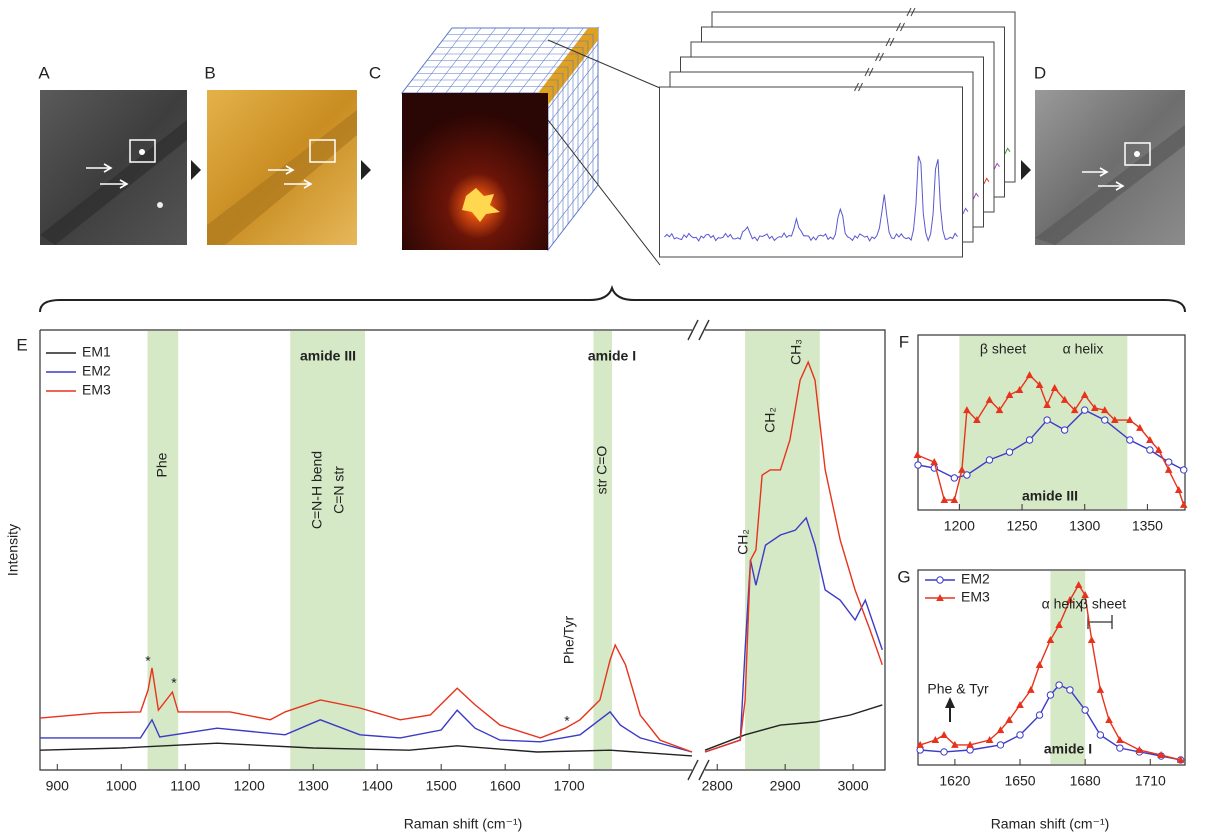 The image size is (1207, 837). I want to click on panel-label: A, so click(44, 72).